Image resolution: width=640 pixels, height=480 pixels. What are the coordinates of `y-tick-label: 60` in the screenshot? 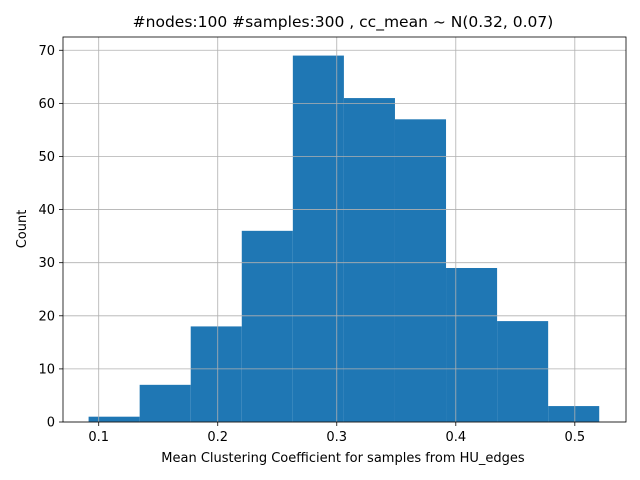 It's located at (46, 104).